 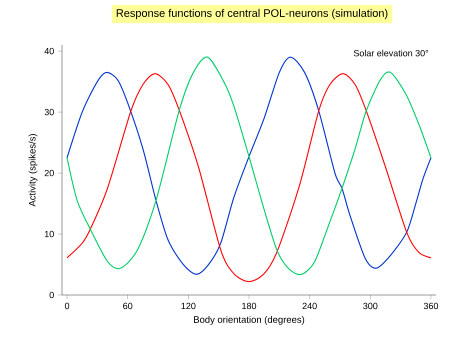 What do you see at coordinates (49, 51) in the screenshot?
I see `y-tick-label: 40` at bounding box center [49, 51].